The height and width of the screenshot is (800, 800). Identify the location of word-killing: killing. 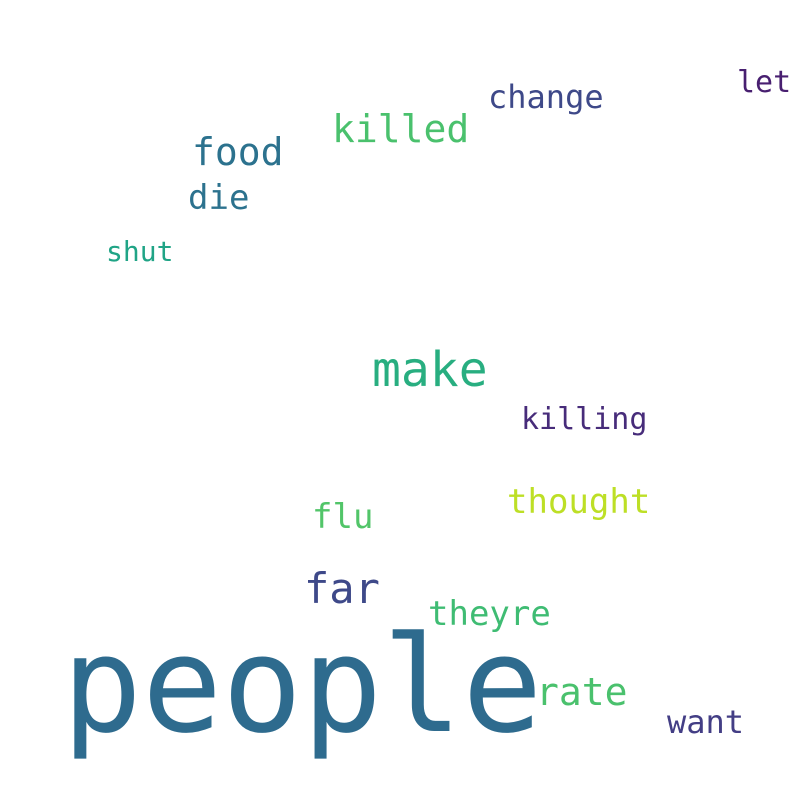
(584, 419).